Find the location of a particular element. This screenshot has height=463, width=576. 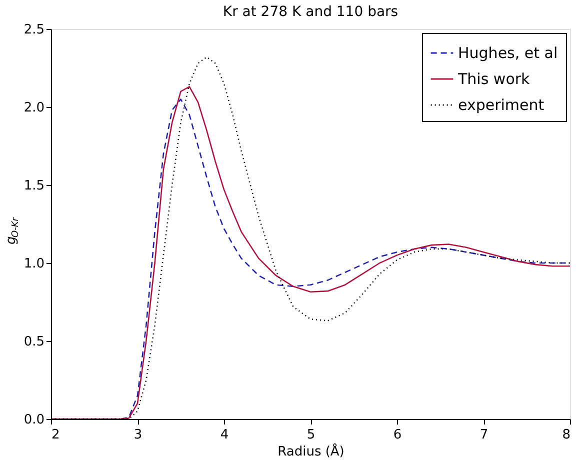

y-tick-label: 1.5 is located at coordinates (34, 186).